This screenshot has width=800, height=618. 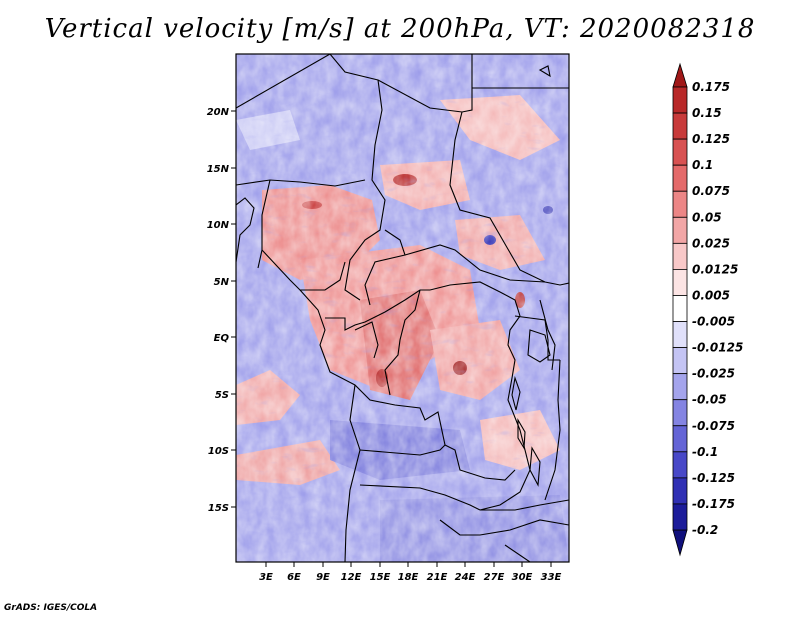 I want to click on colorbar-label: 0.0125, so click(x=715, y=269).